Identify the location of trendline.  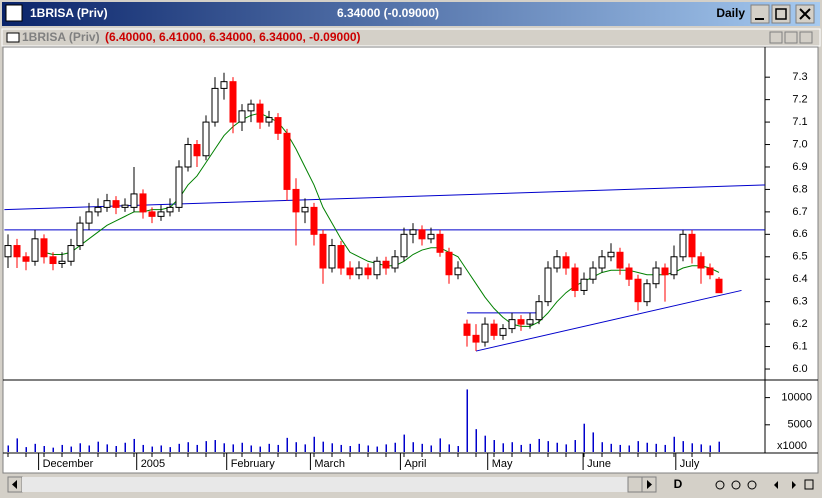
(608, 320).